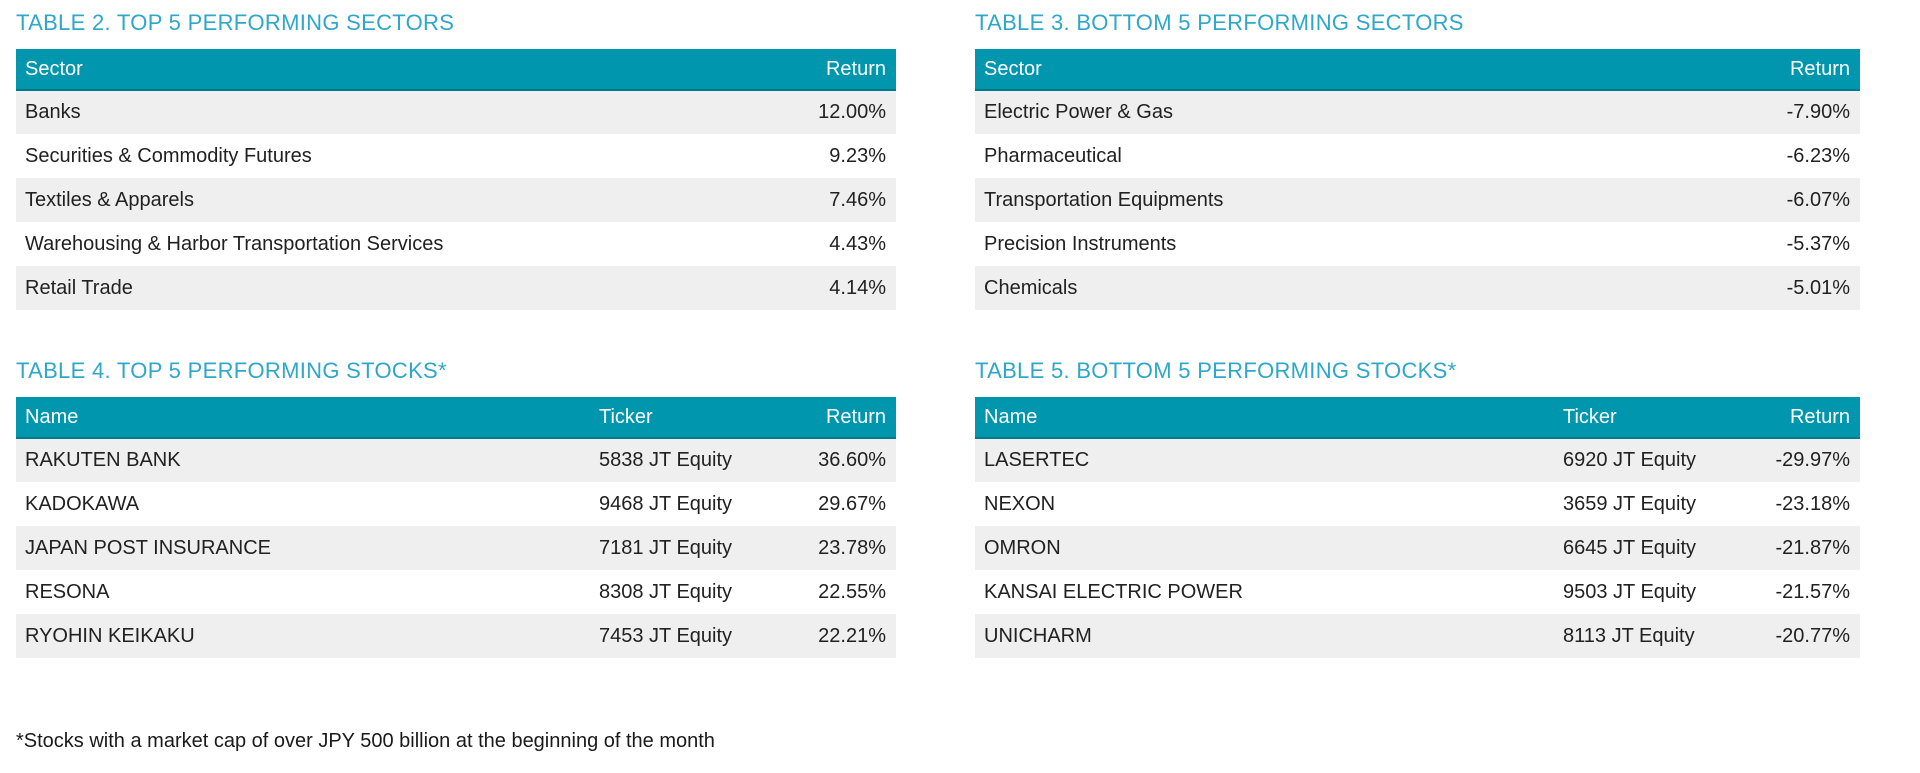  What do you see at coordinates (1813, 503) in the screenshot?
I see `return-cell: -23.18%` at bounding box center [1813, 503].